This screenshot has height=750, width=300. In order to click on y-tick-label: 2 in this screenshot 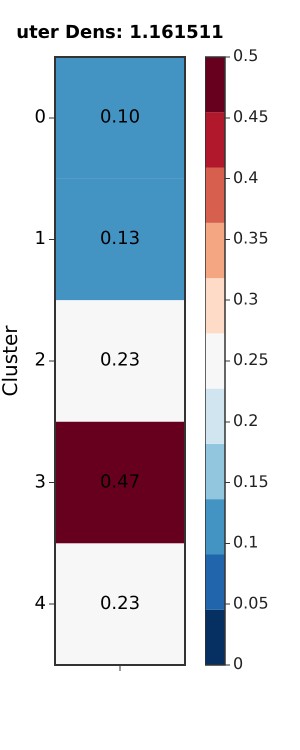, I will do `click(40, 360)`.